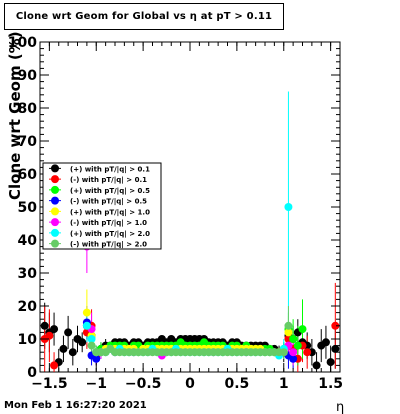 This screenshot has height=414, width=400. What do you see at coordinates (75, 405) in the screenshot?
I see `timestamp: Mon Feb 1 16:27:20 2021` at bounding box center [75, 405].